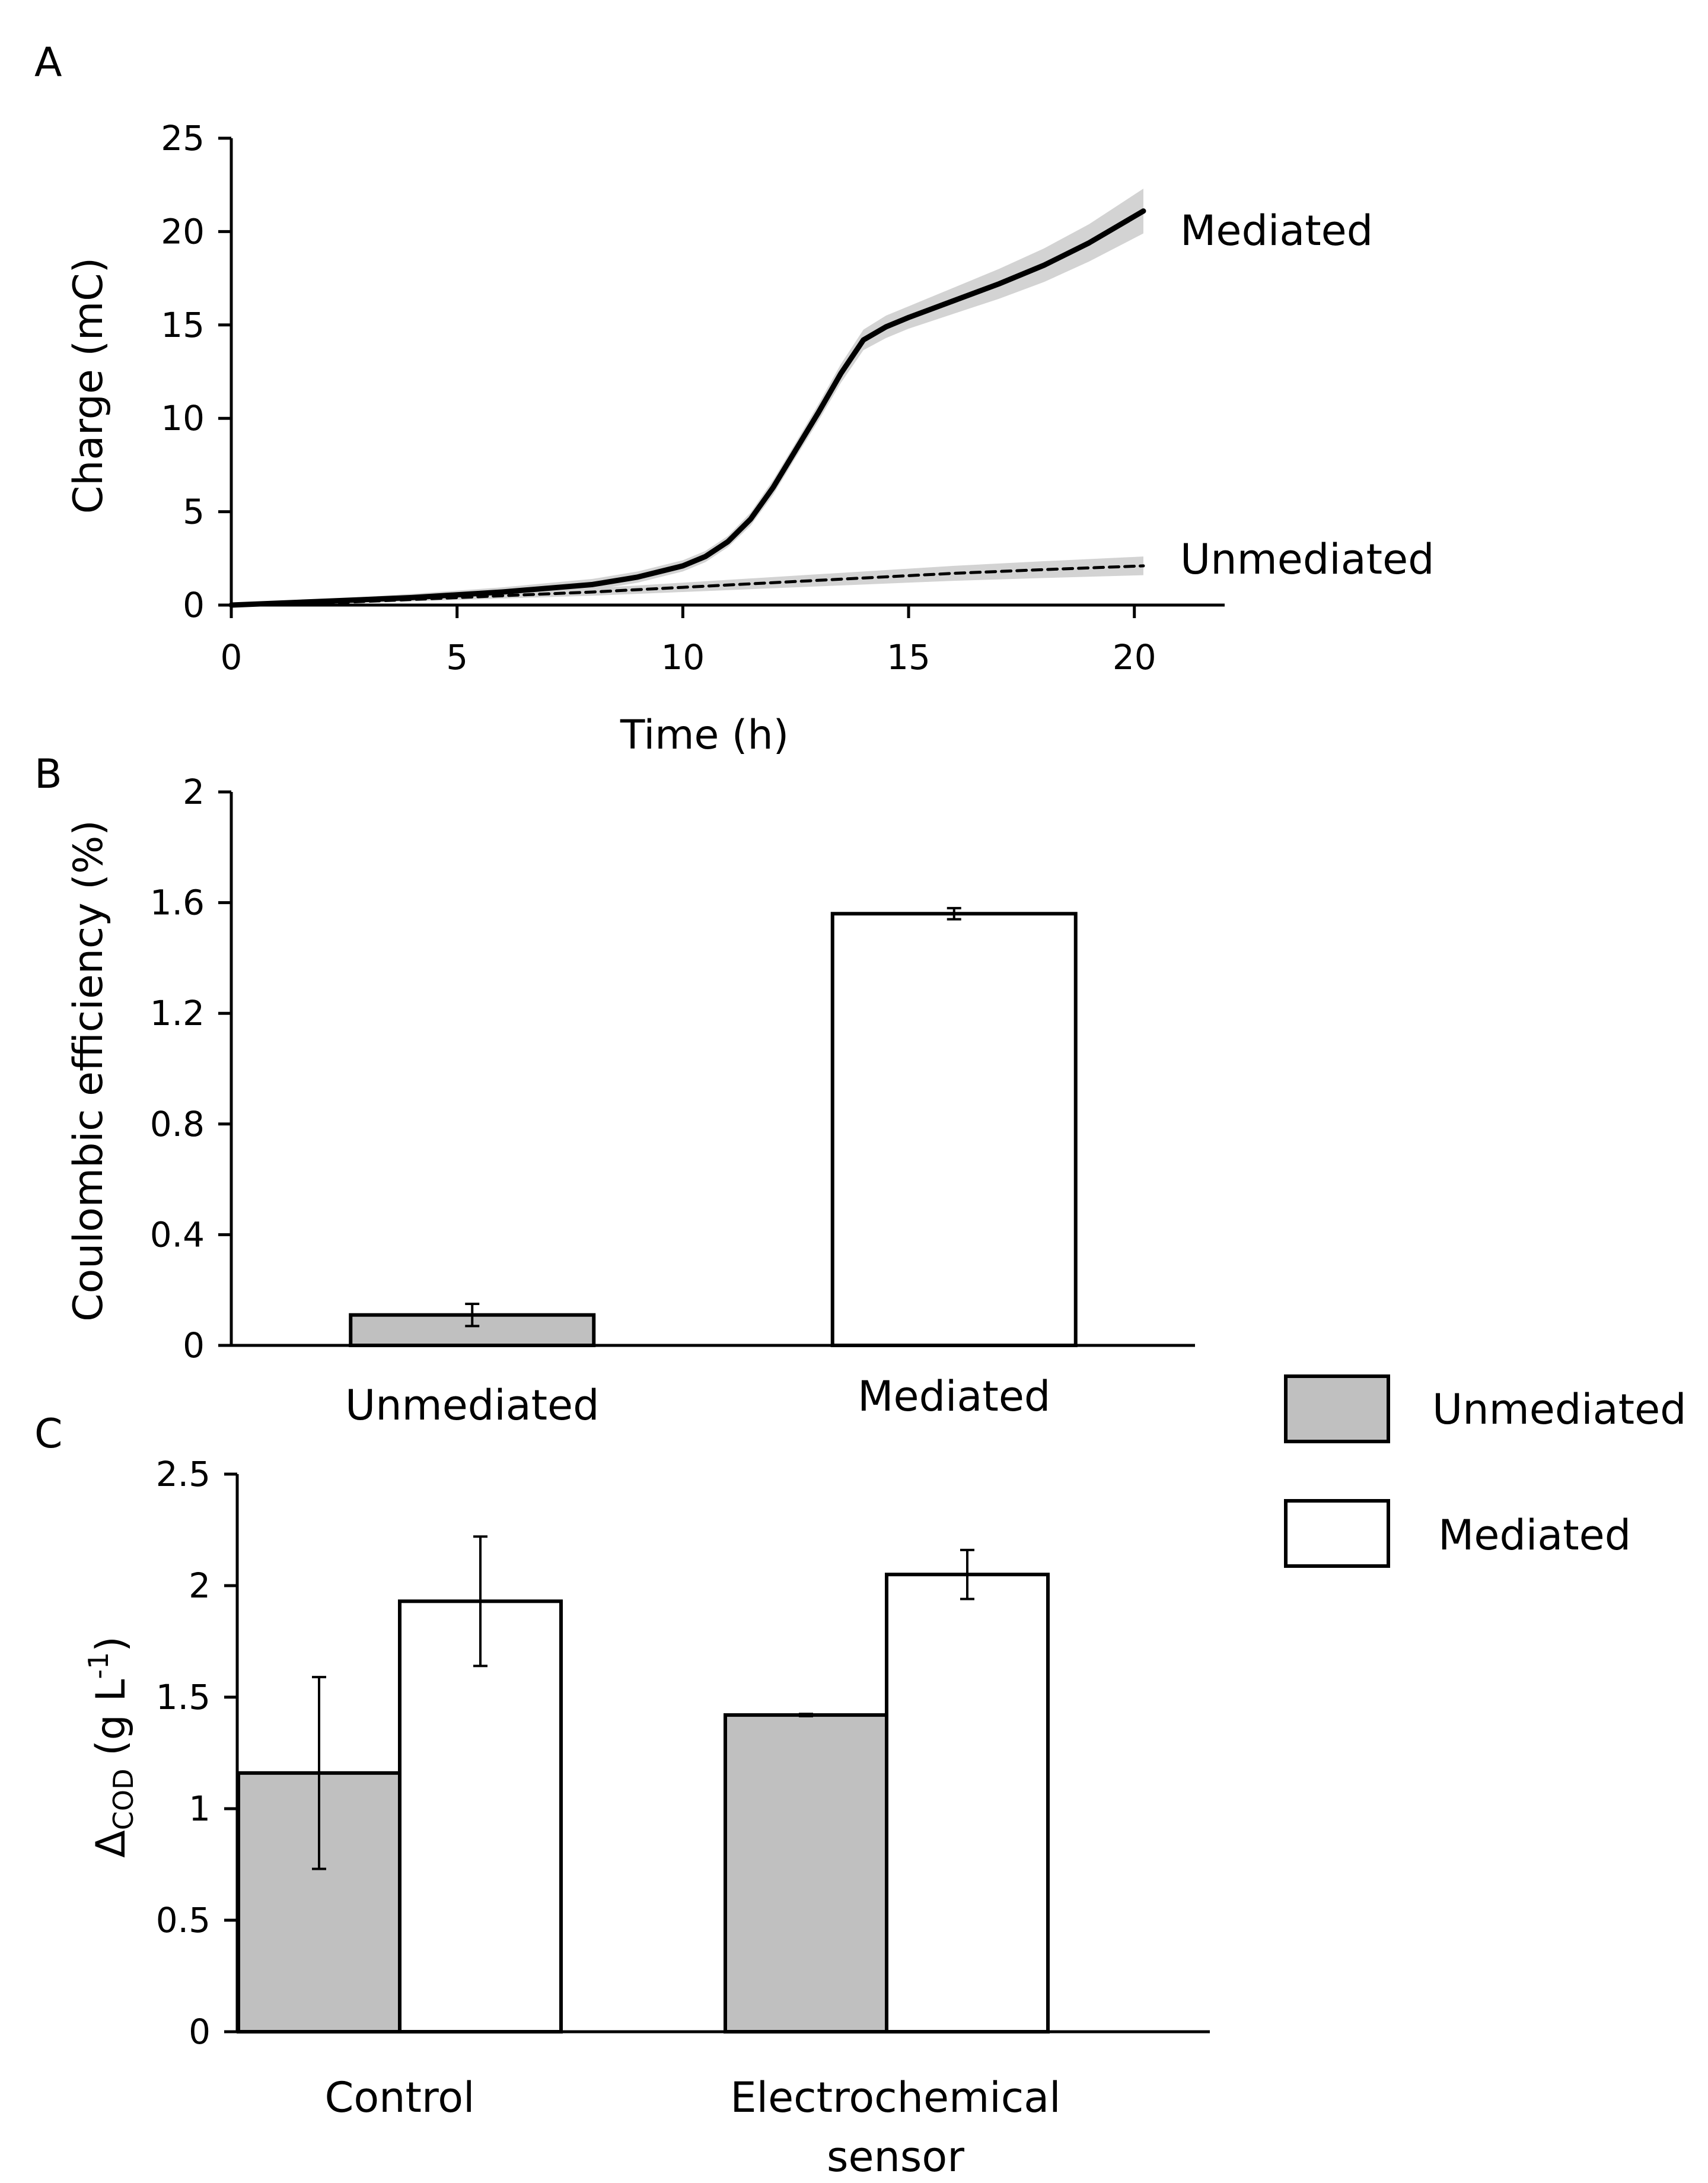 Image resolution: width=1708 pixels, height=2183 pixels. I want to click on y-tick-label: 1, so click(200, 1809).